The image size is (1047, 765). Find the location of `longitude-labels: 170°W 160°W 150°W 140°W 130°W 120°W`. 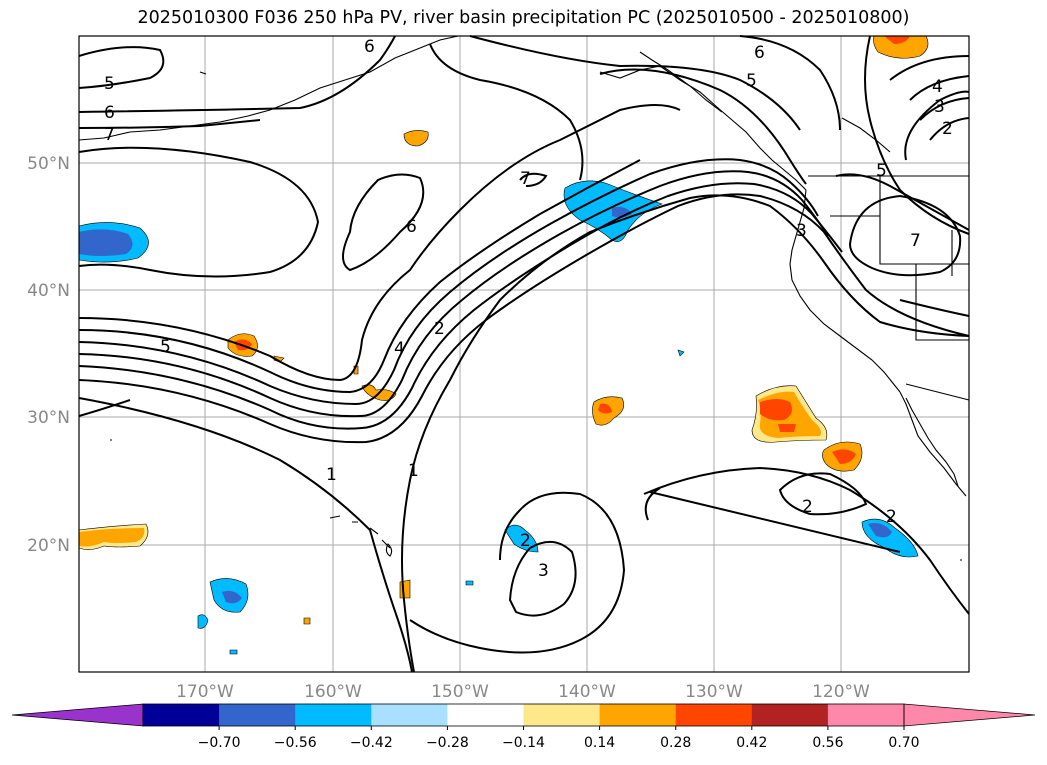

longitude-labels: 170°W 160°W 150°W 140°W 130°W 120°W is located at coordinates (523, 692).